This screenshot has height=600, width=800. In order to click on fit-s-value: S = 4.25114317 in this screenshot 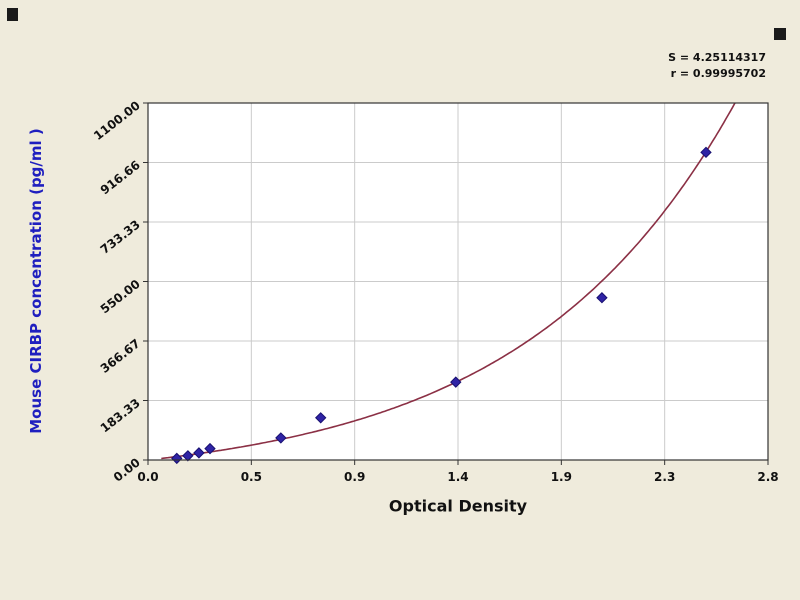, I will do `click(717, 57)`.